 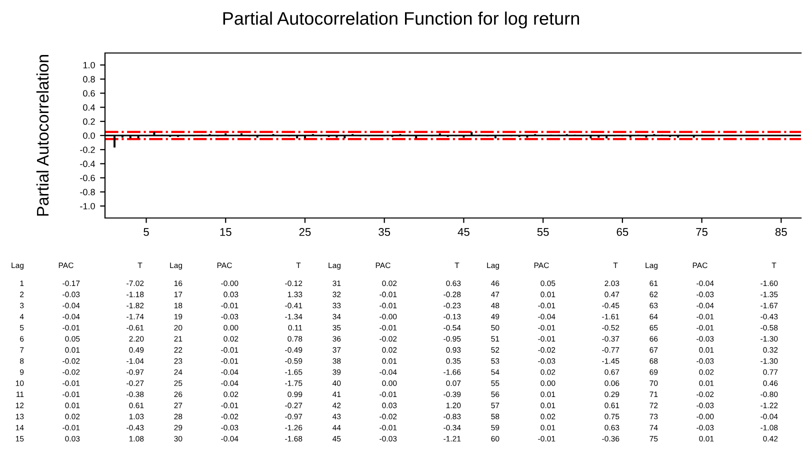 I want to click on x-tick-label: 55, so click(x=543, y=232).